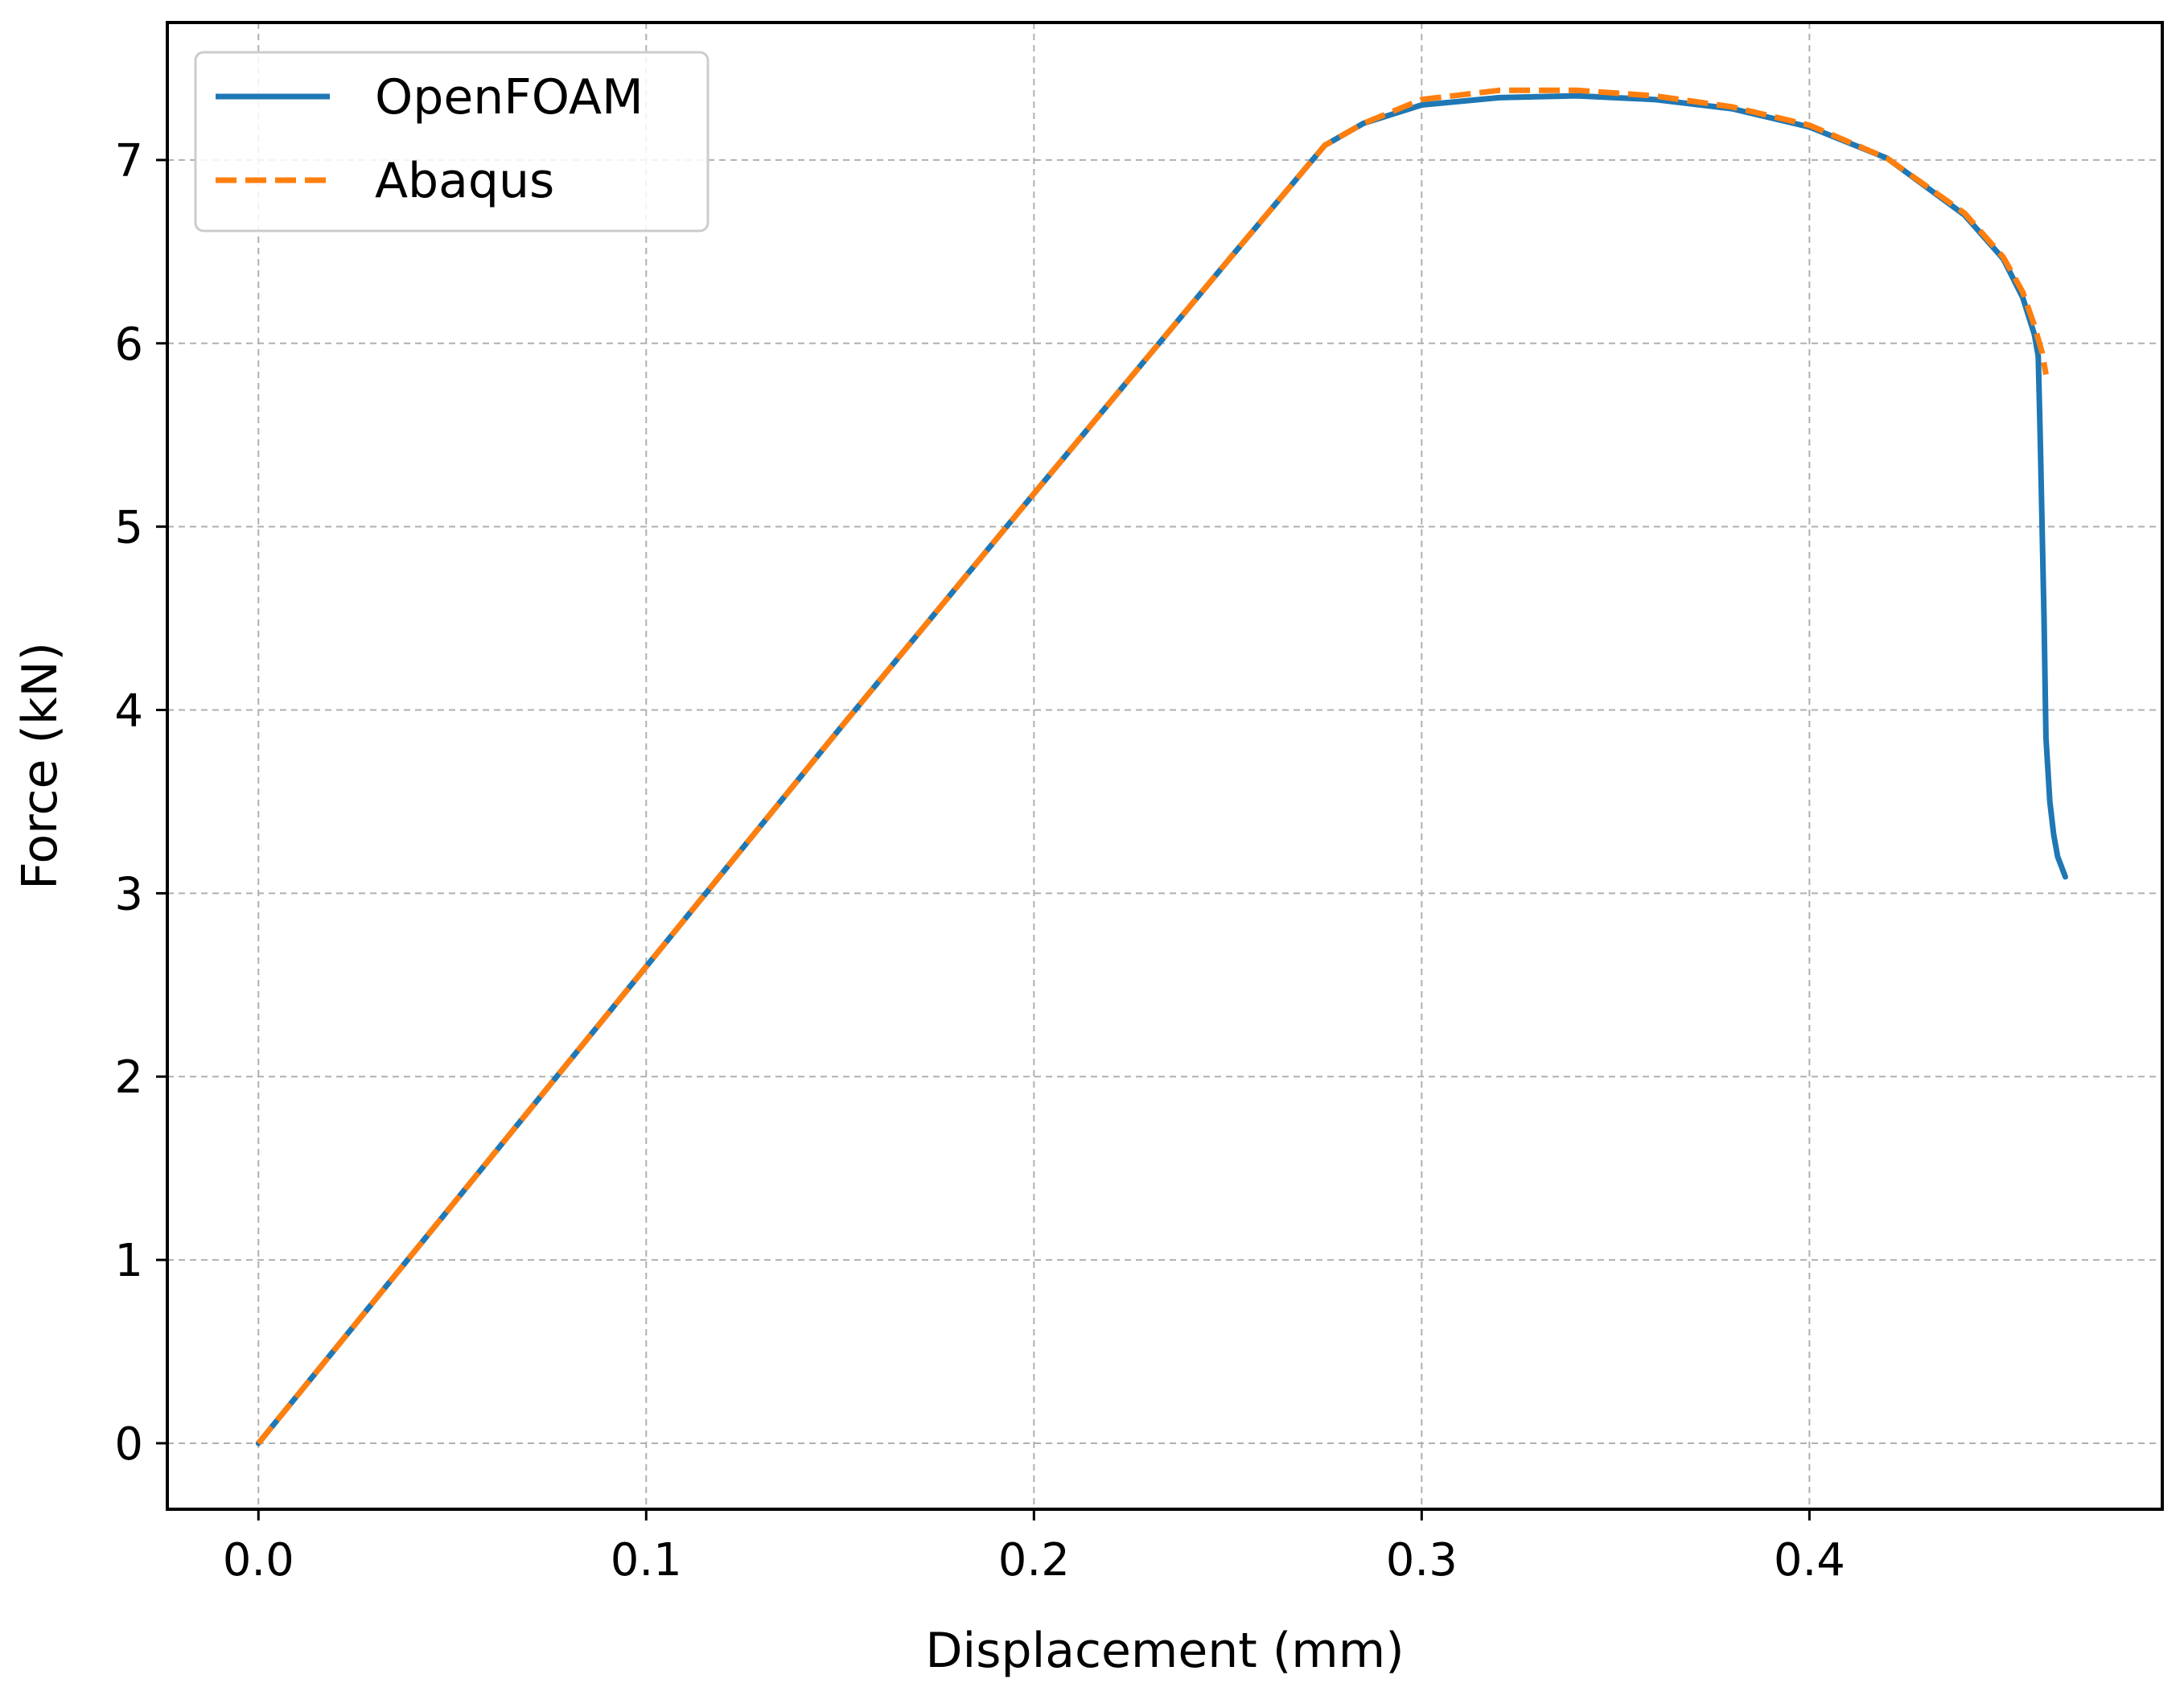  I want to click on x-tick-label: 0.0, so click(258, 1560).